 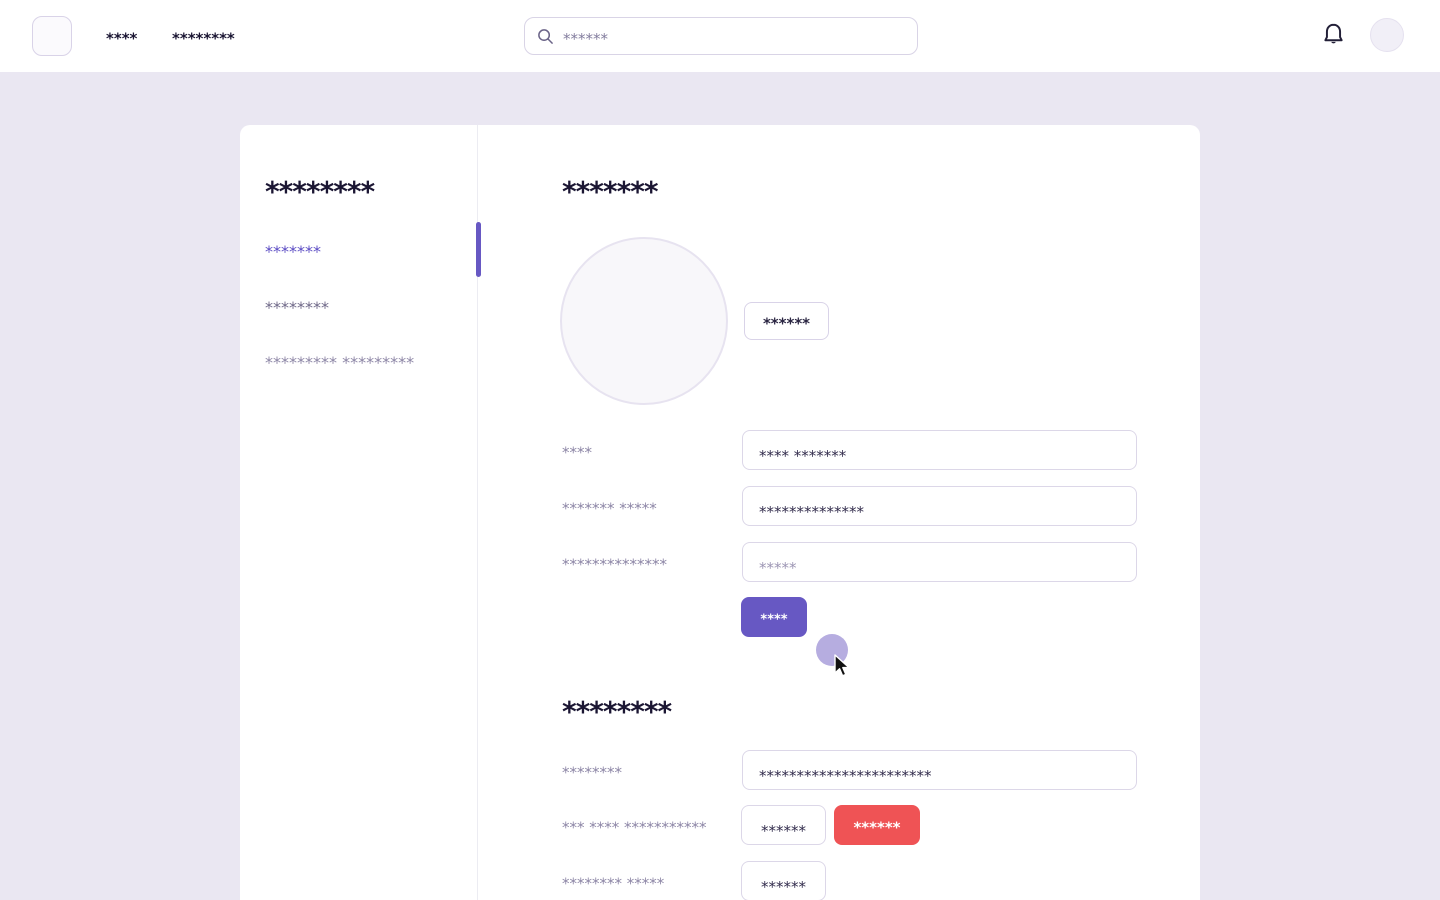 I want to click on search-icon, so click(x=545, y=36).